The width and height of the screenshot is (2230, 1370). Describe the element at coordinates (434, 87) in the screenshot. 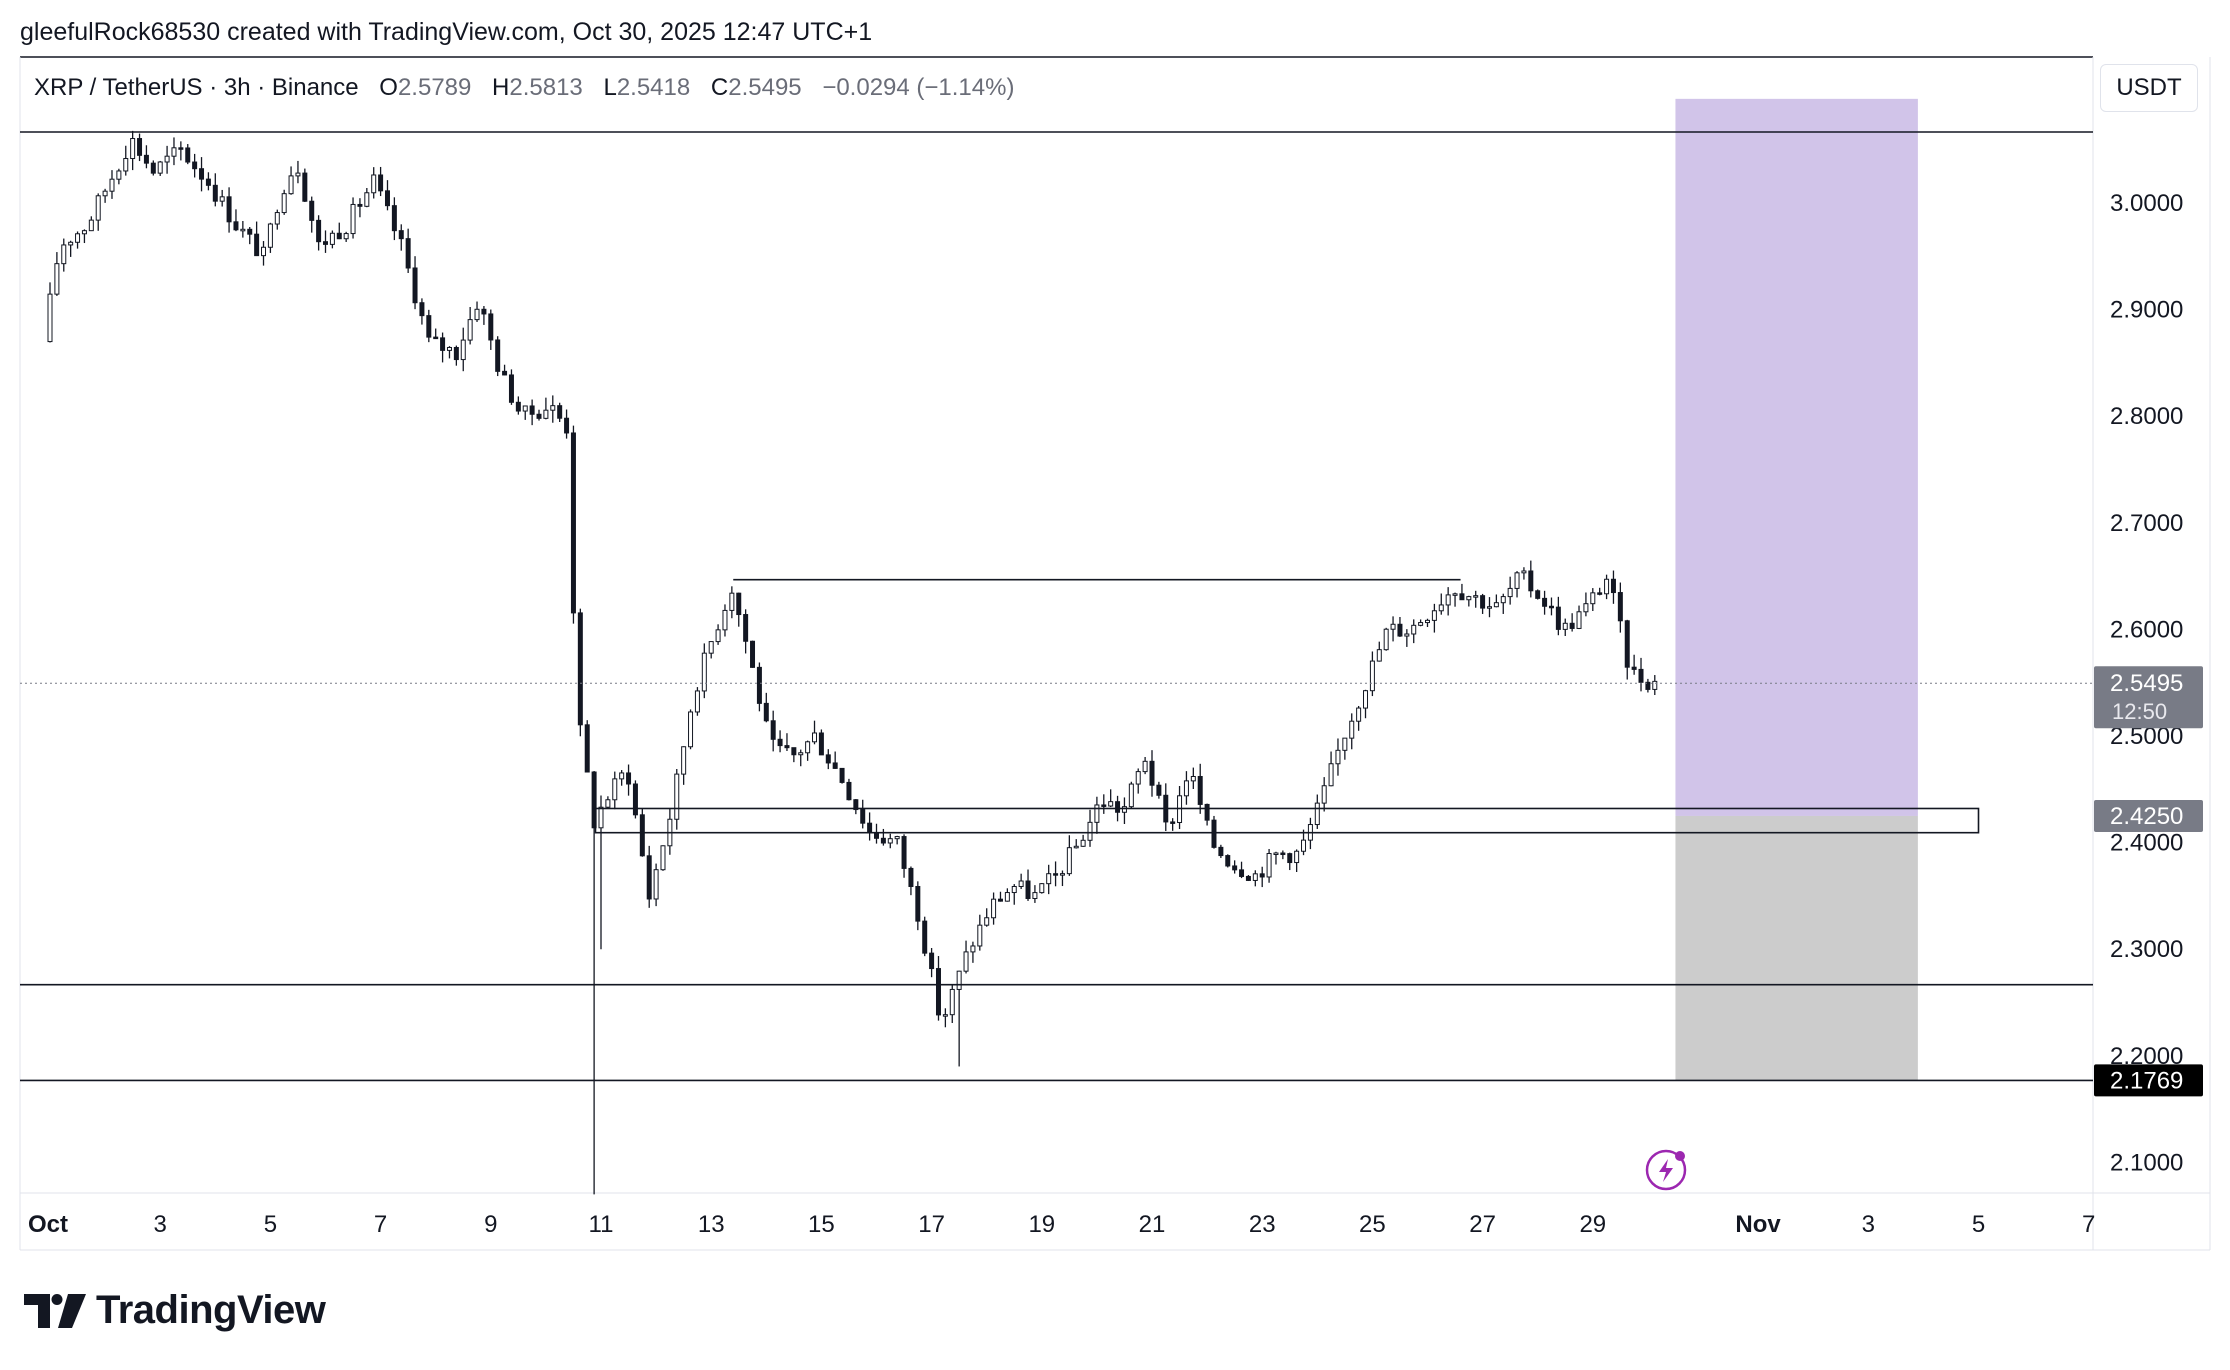

I see `open-value: 2.5789` at that location.